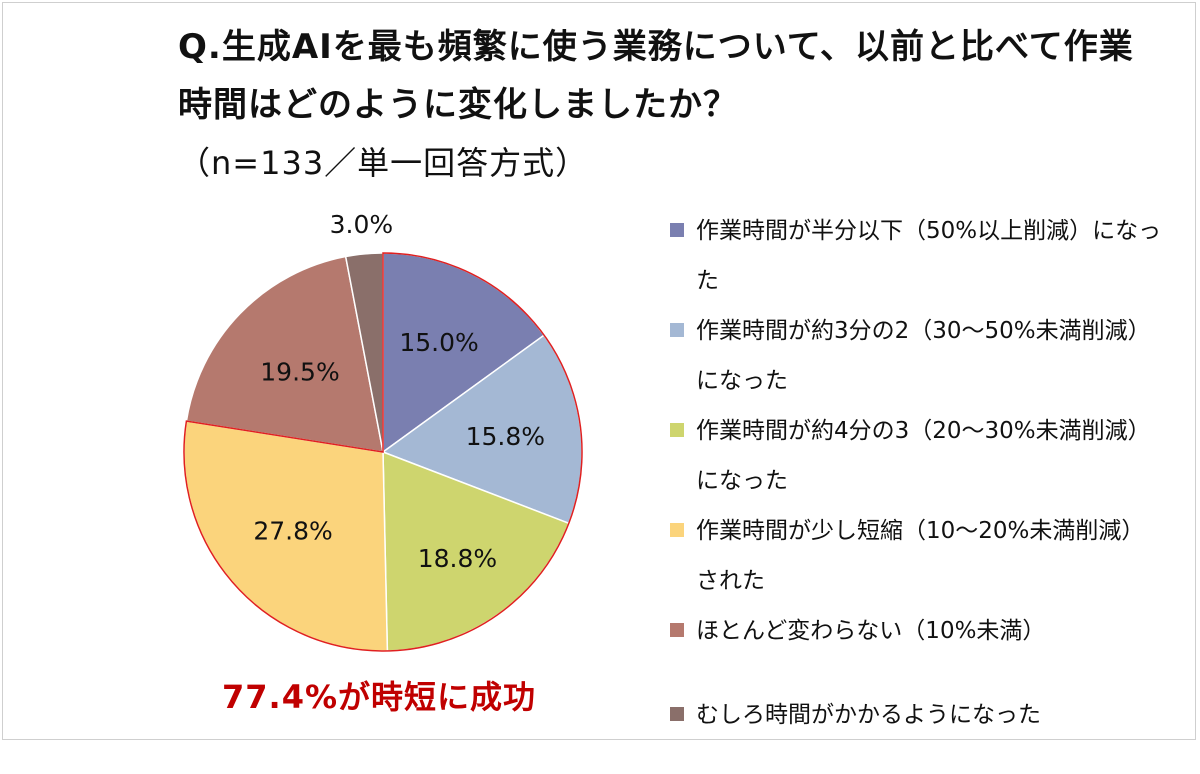 This screenshot has height=774, width=1200. I want to click on legend-label: ほとんど変わらない（10%未満）, so click(871, 631).